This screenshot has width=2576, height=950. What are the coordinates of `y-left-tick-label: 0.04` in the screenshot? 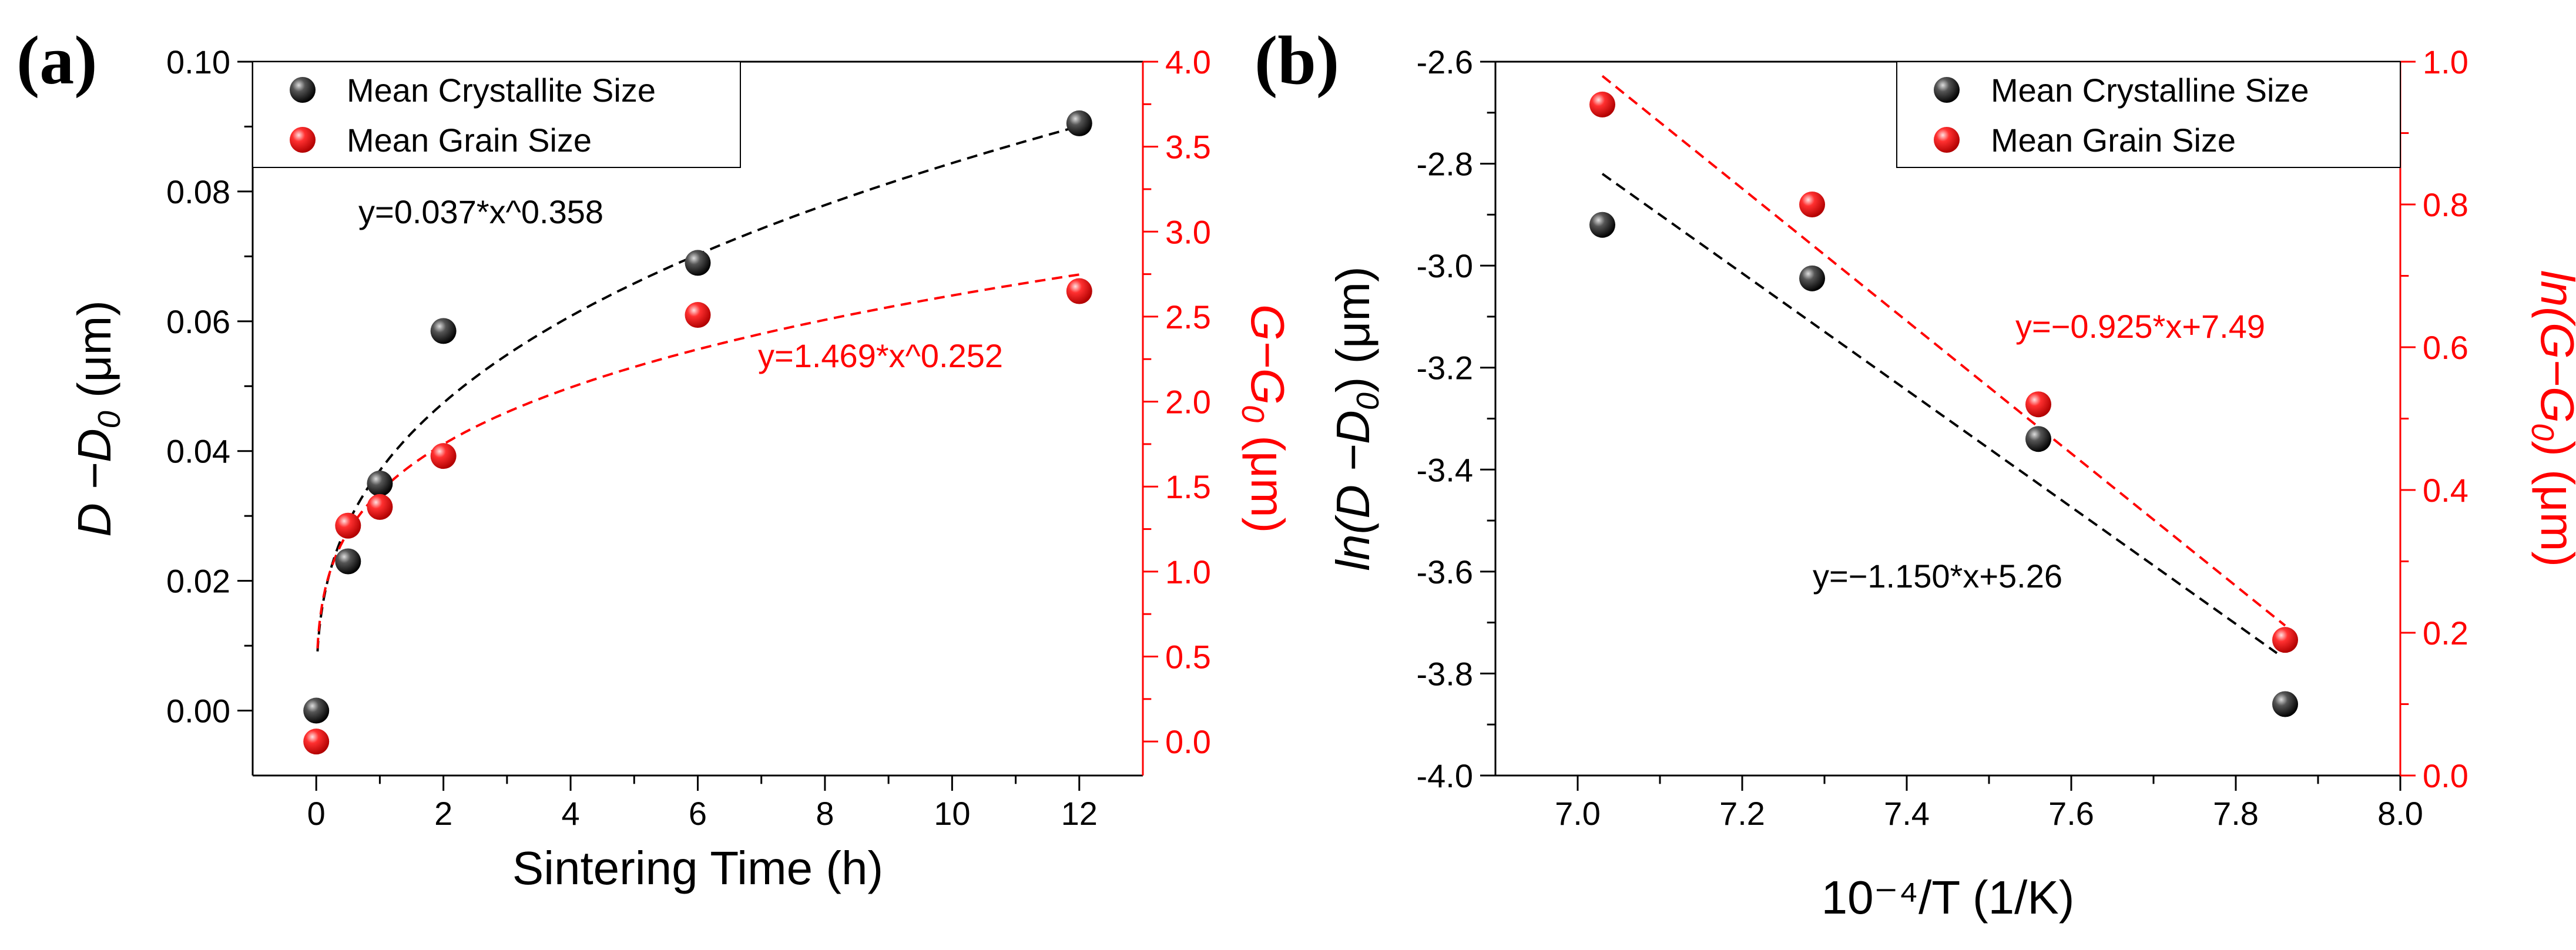 It's located at (198, 451).